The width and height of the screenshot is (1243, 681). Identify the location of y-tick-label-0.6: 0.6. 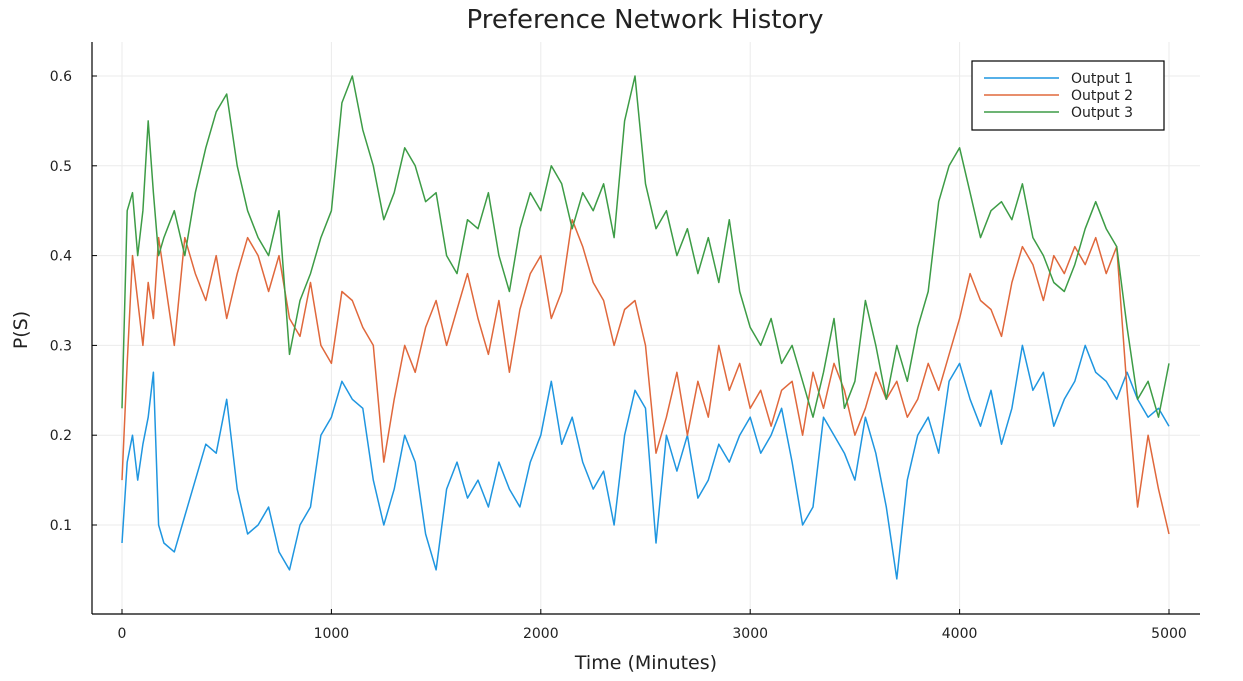
(61, 77).